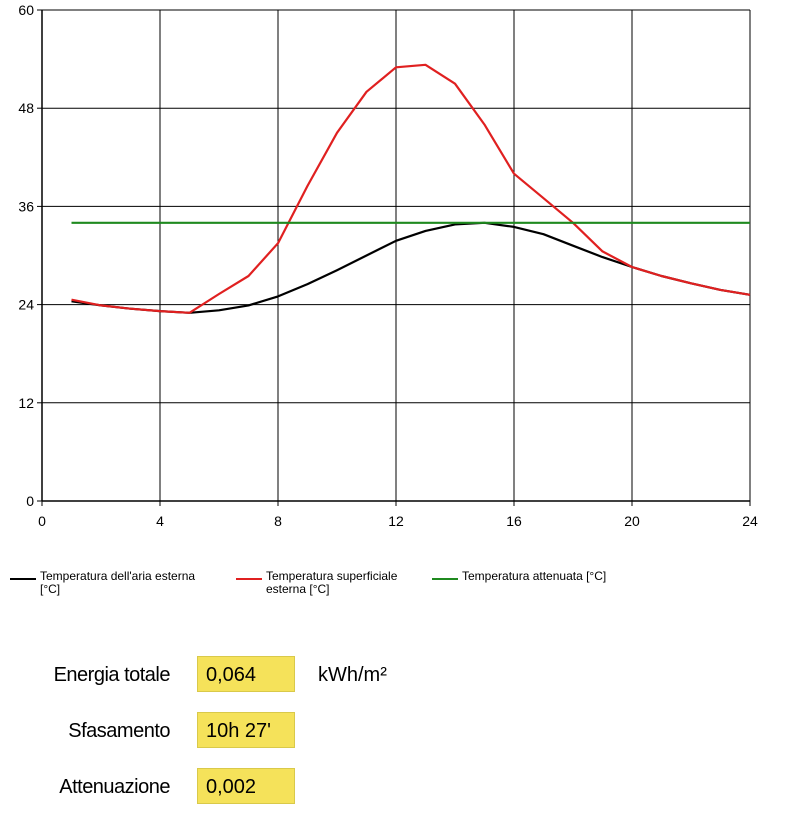  Describe the element at coordinates (50, 589) in the screenshot. I see `legend-label-aria-esterna-2: [°C]` at that location.